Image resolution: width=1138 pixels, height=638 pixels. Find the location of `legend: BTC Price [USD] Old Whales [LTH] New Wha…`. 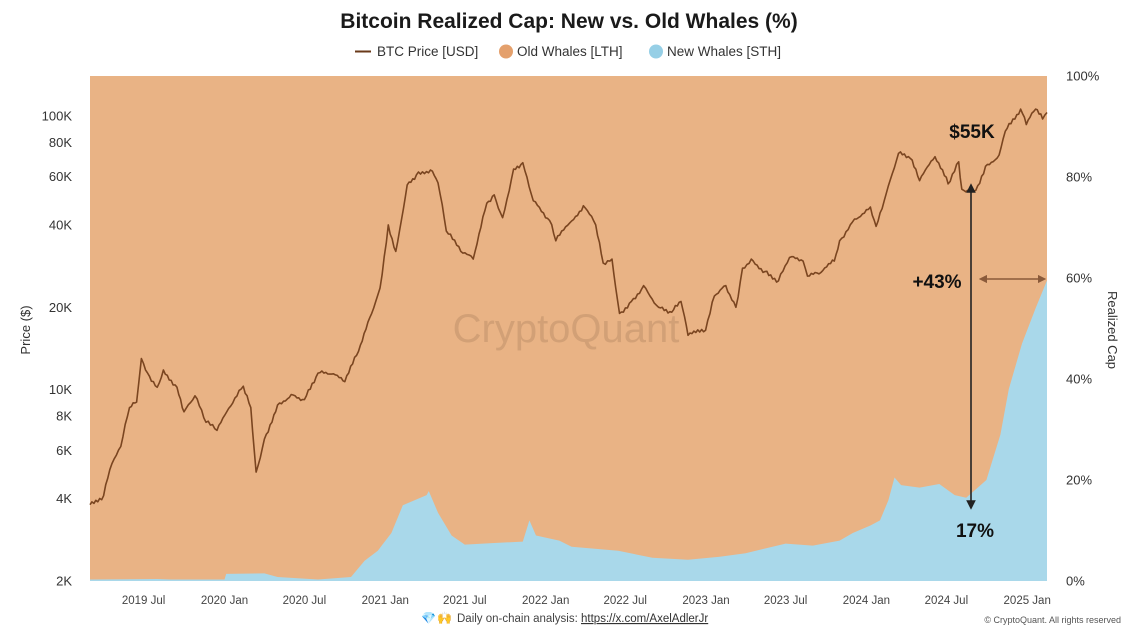

legend: BTC Price [USD] Old Whales [LTH] New Wha… is located at coordinates (568, 51).